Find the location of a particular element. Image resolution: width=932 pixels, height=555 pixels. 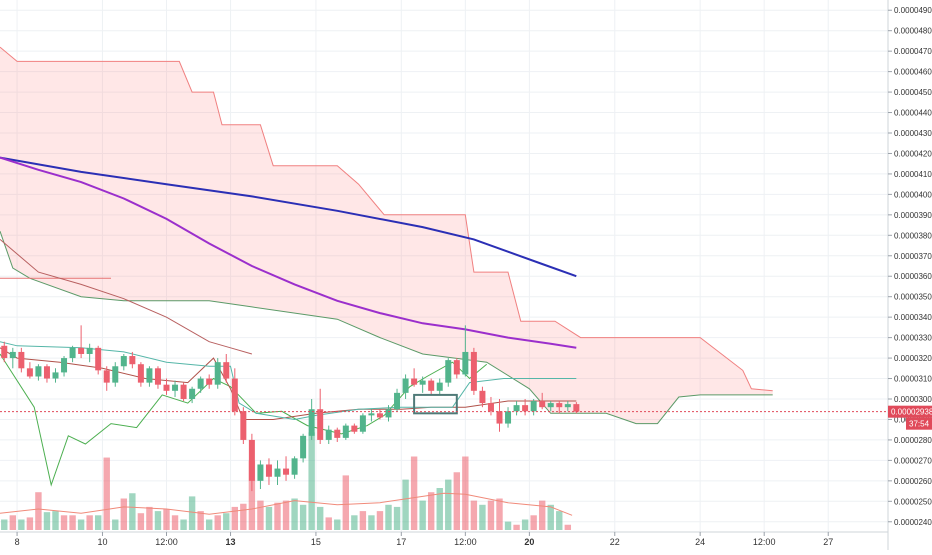

countdown-label: 37:54 is located at coordinates (919, 424).